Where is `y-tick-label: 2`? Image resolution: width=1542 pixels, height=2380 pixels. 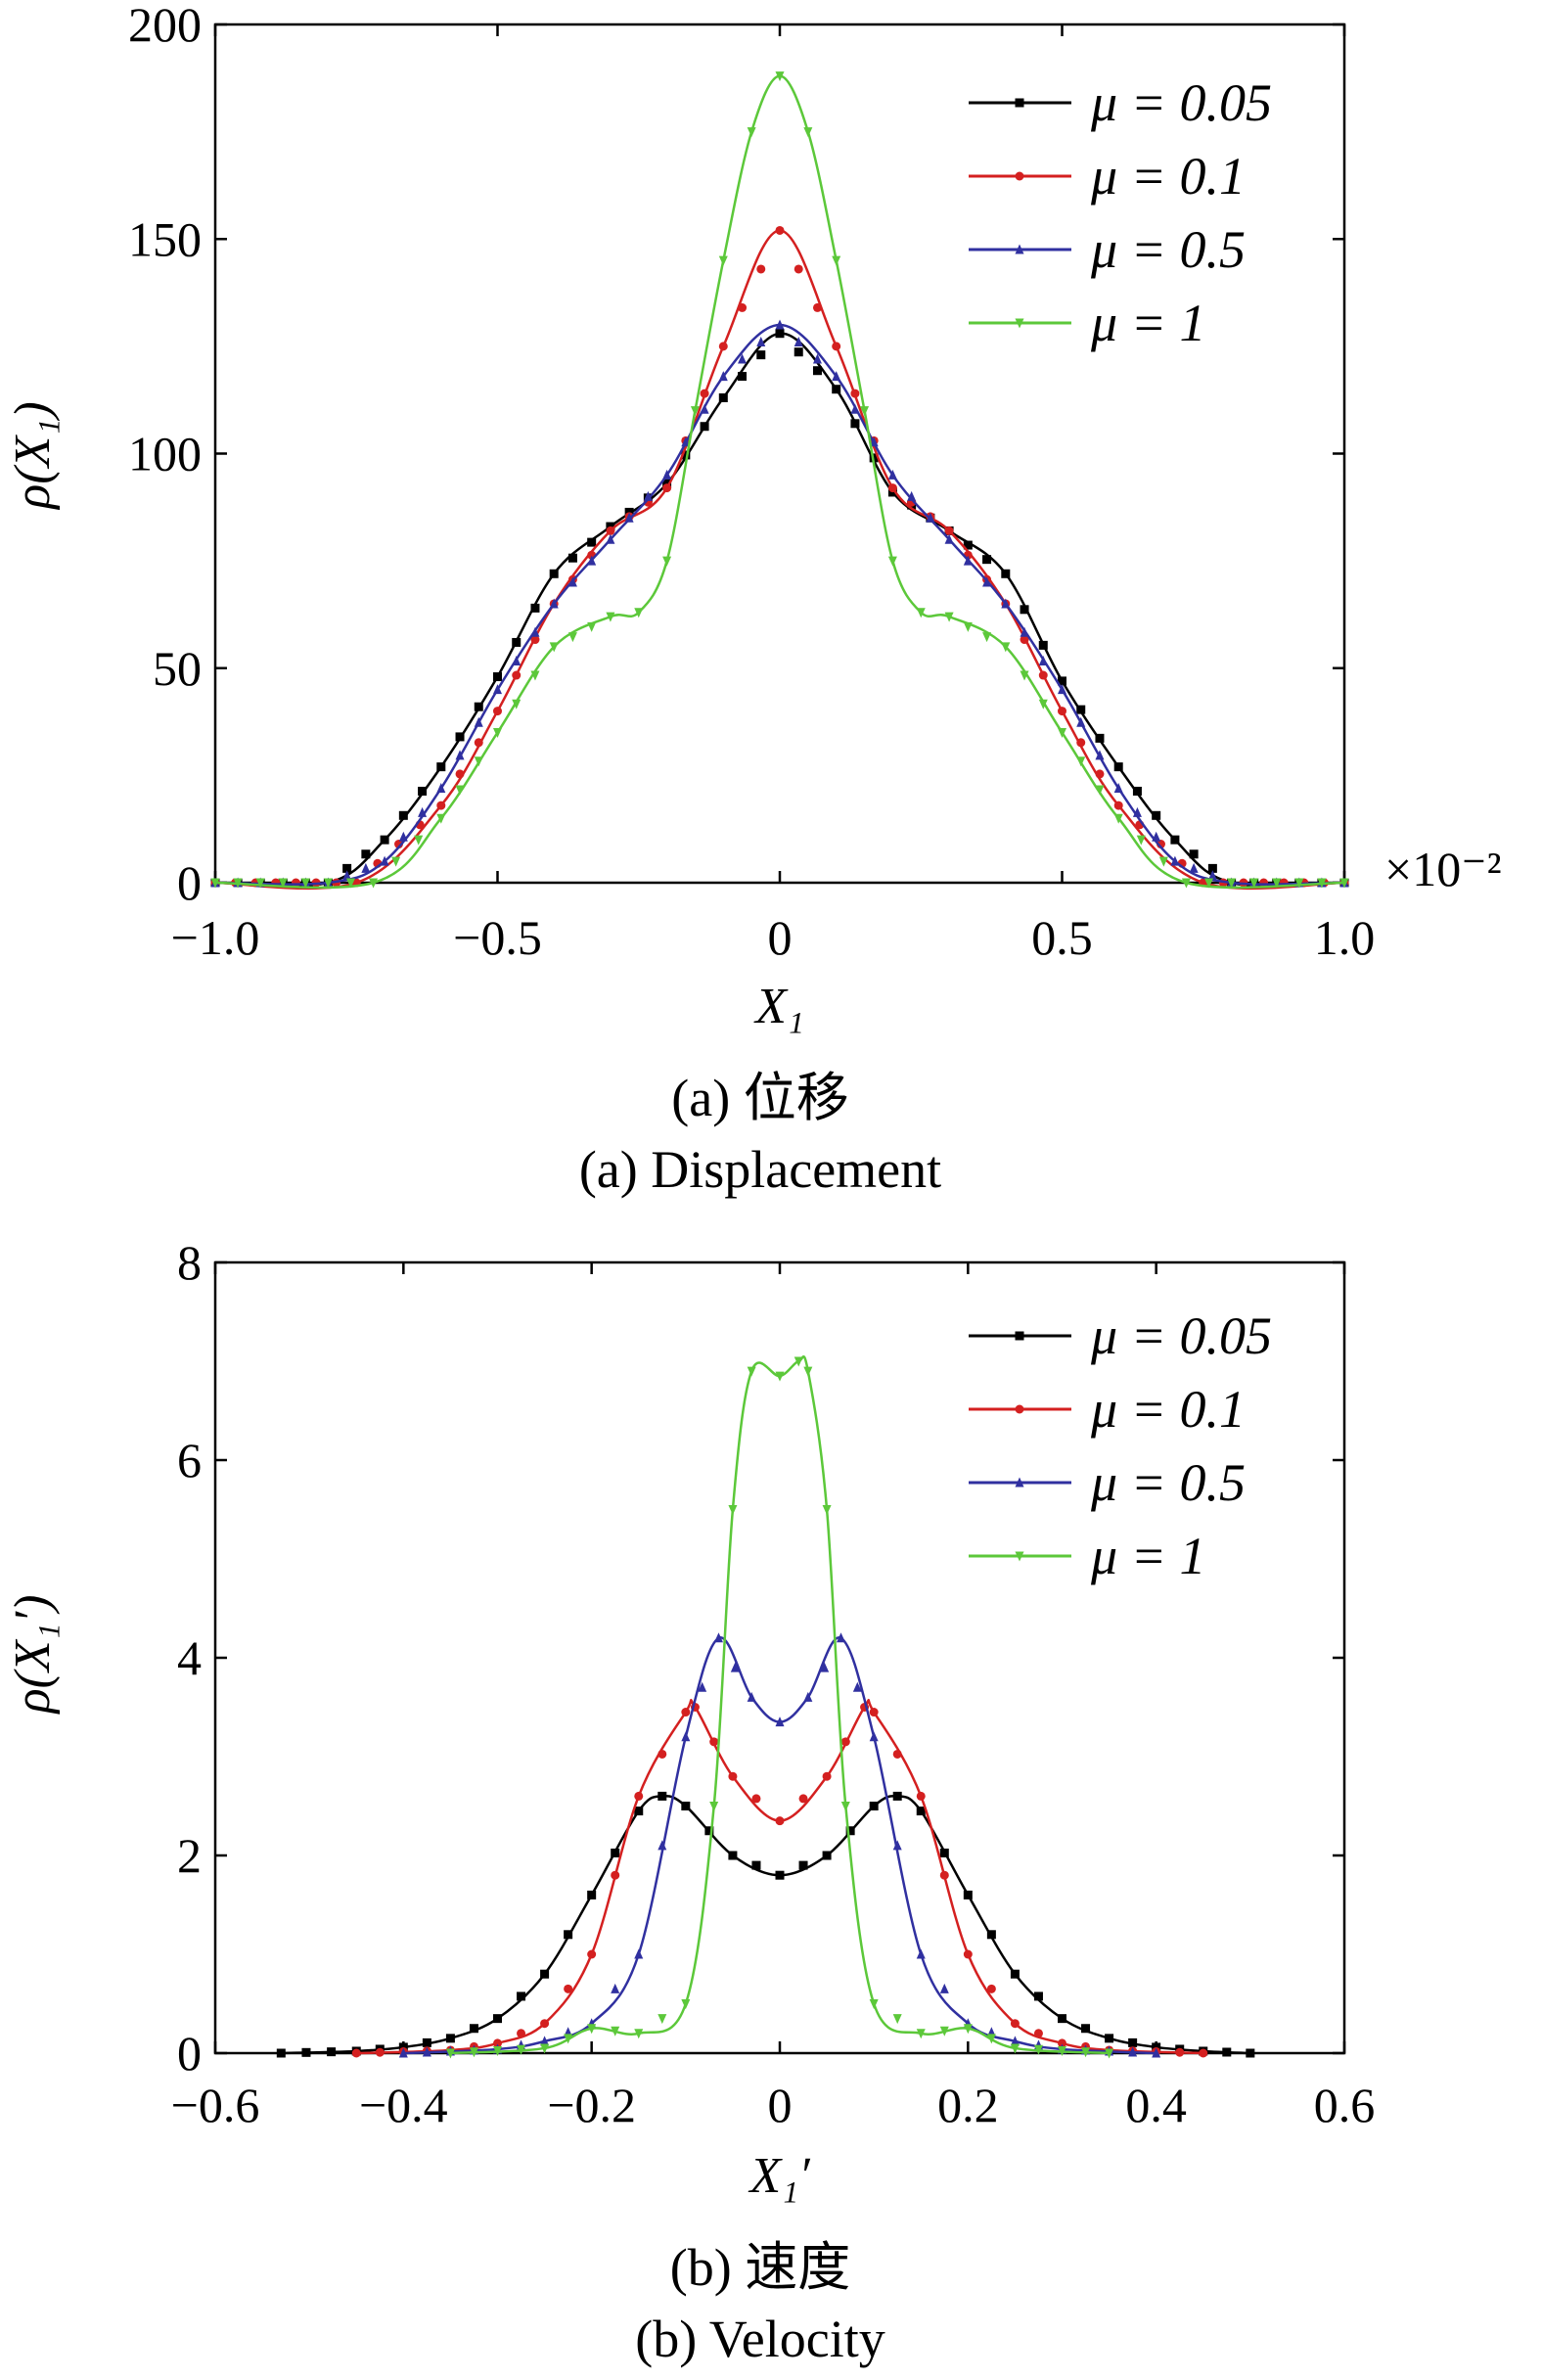 y-tick-label: 2 is located at coordinates (189, 1855).